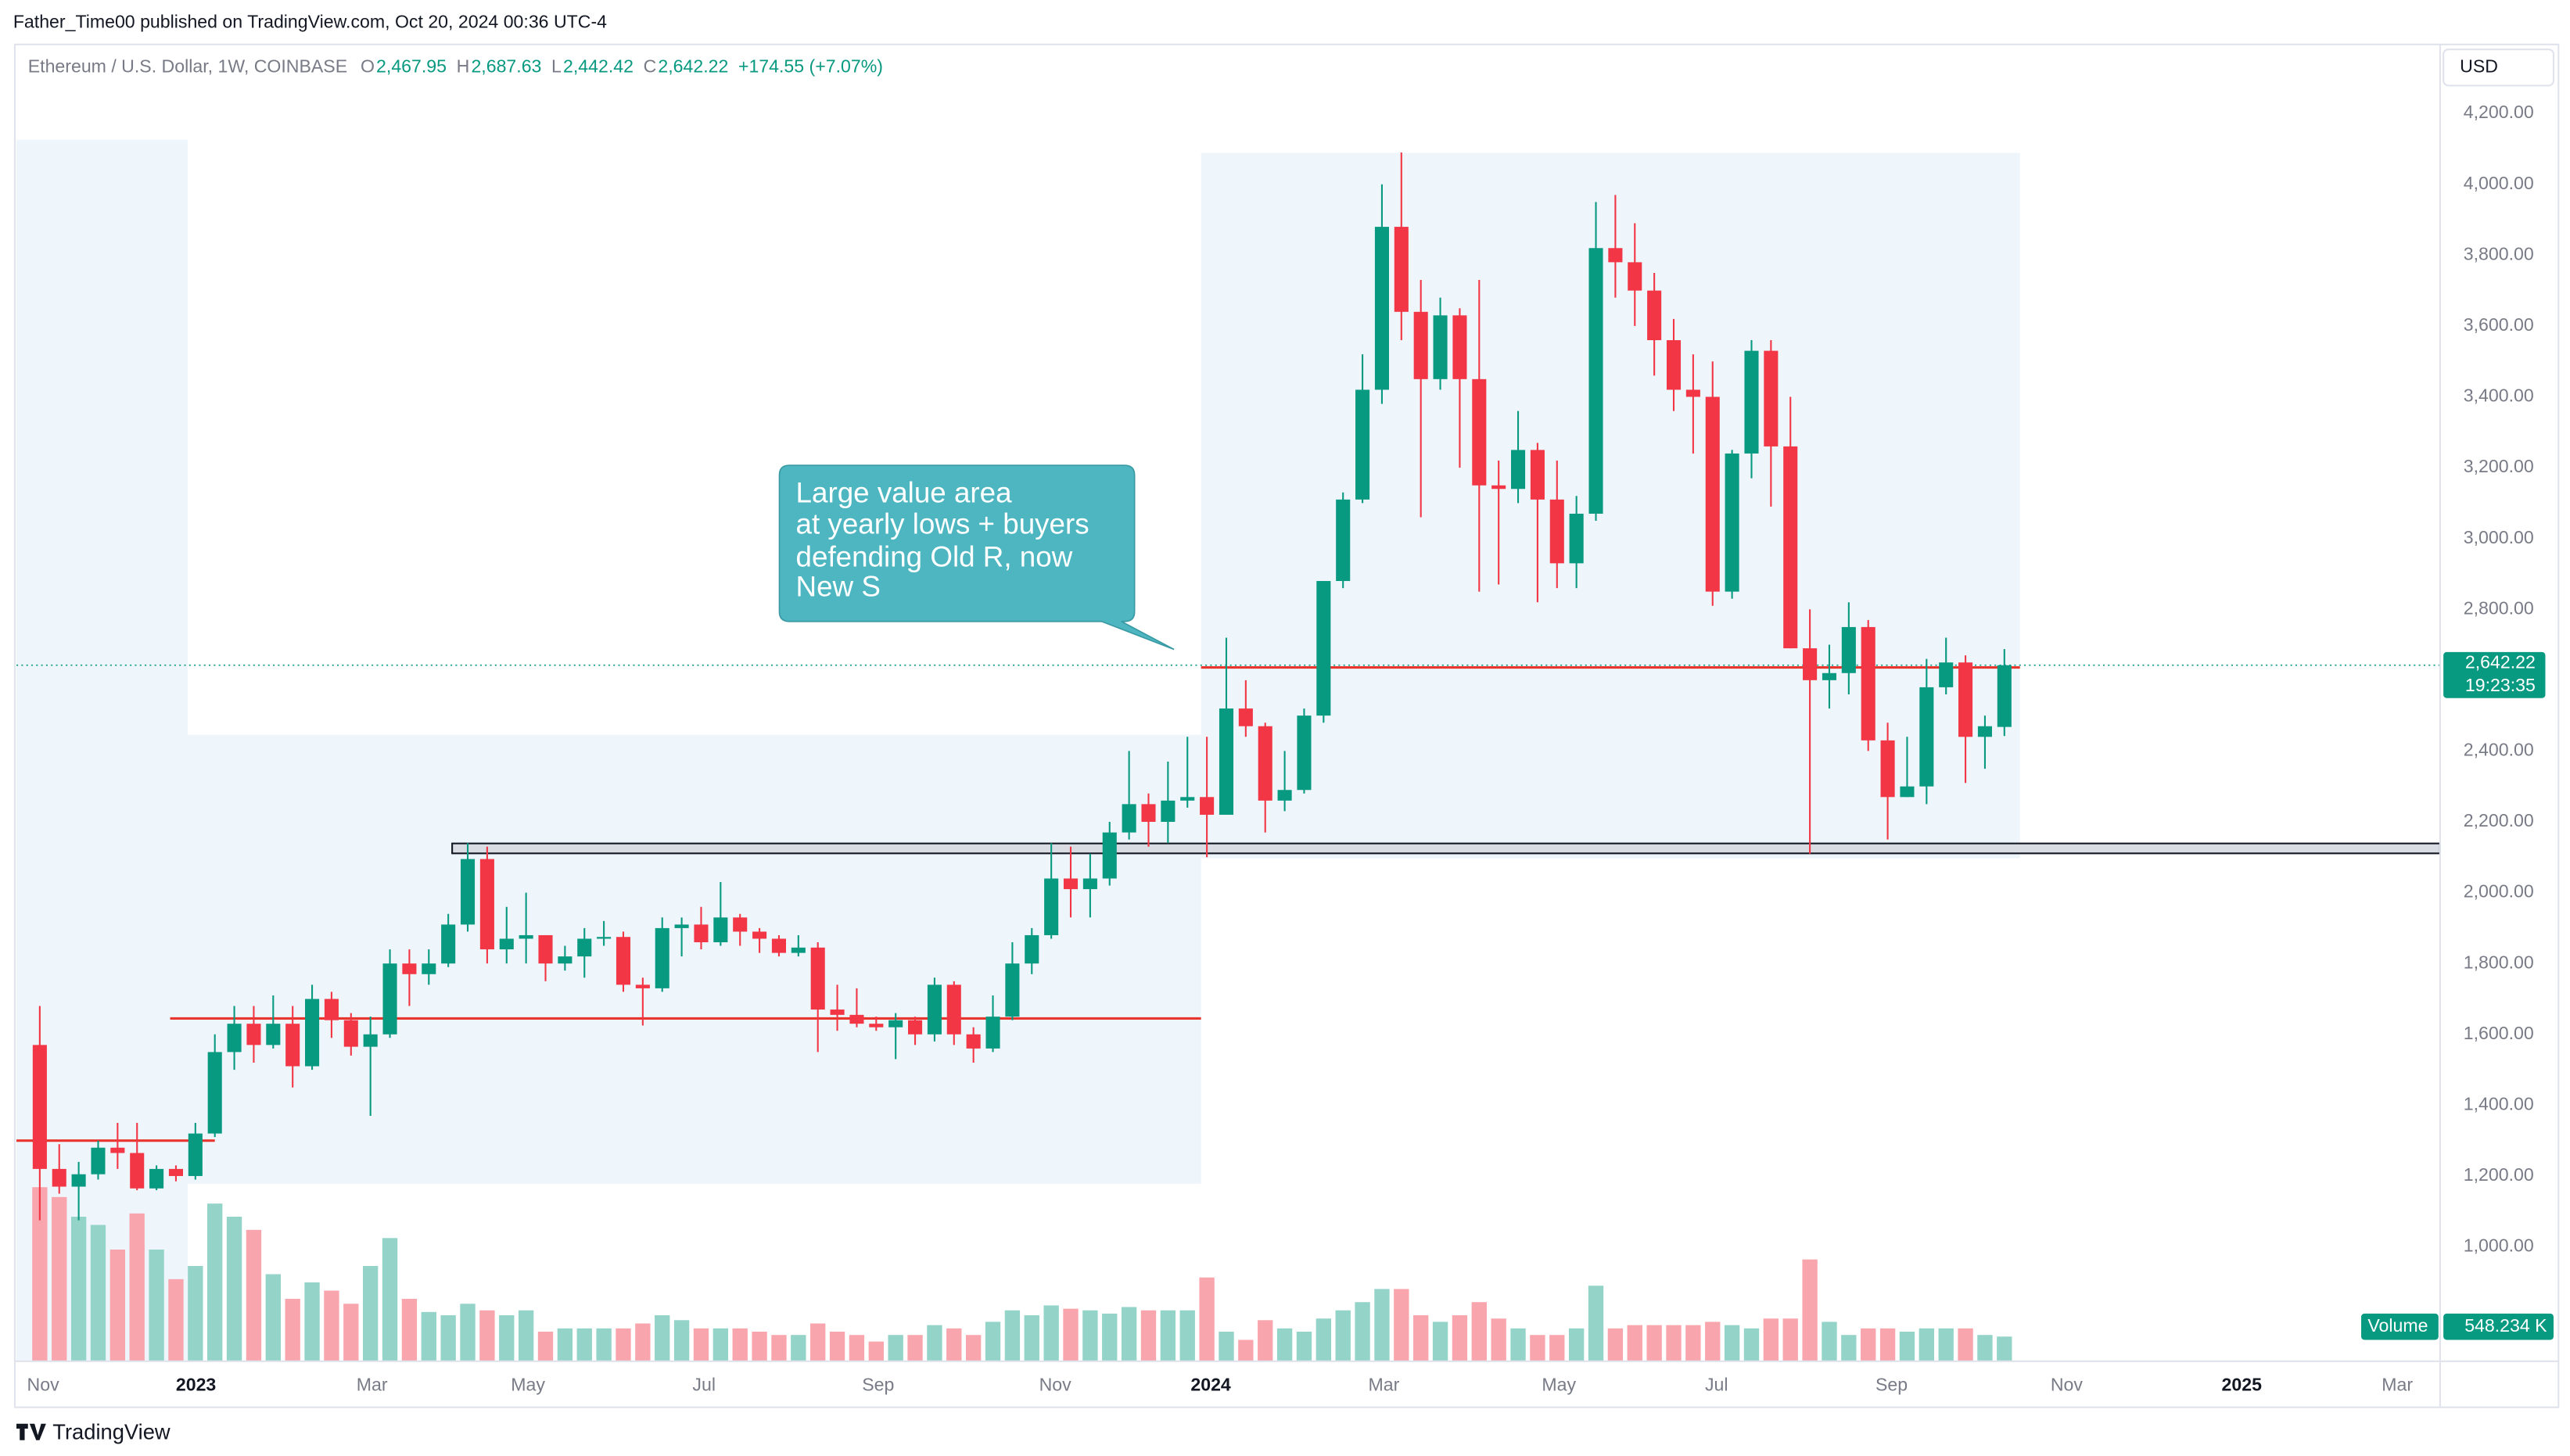 The height and width of the screenshot is (1456, 2570). Describe the element at coordinates (904, 493) in the screenshot. I see `annotation-line: Large value area` at that location.